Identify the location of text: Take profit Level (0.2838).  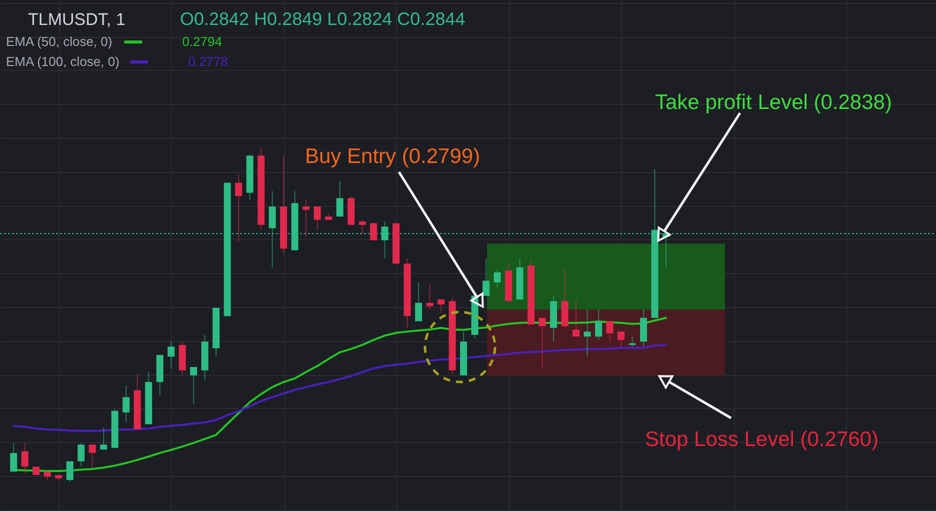
(773, 102).